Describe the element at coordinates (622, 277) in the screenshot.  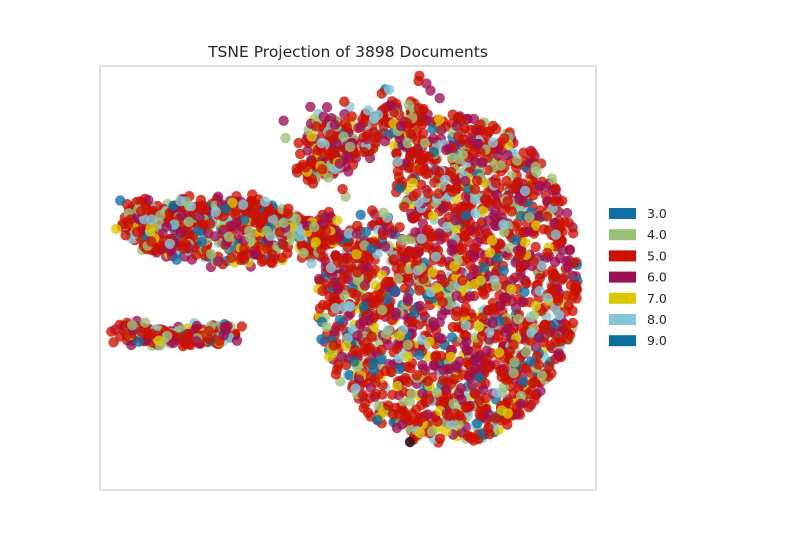
I see `legend-swatch-6.0` at that location.